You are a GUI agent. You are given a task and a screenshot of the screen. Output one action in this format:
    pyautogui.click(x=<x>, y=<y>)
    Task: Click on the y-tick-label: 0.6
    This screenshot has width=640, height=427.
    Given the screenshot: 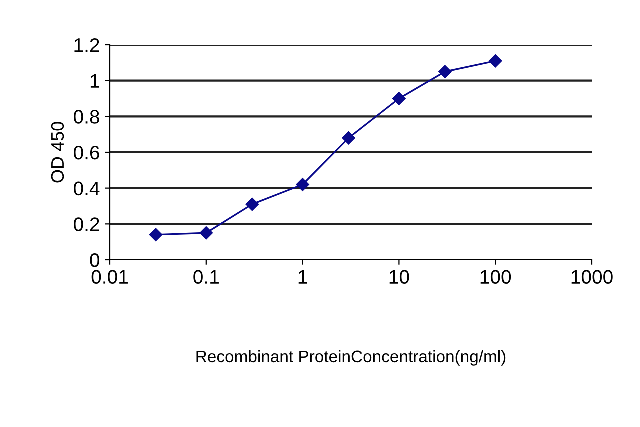 What is the action you would take?
    pyautogui.click(x=87, y=153)
    